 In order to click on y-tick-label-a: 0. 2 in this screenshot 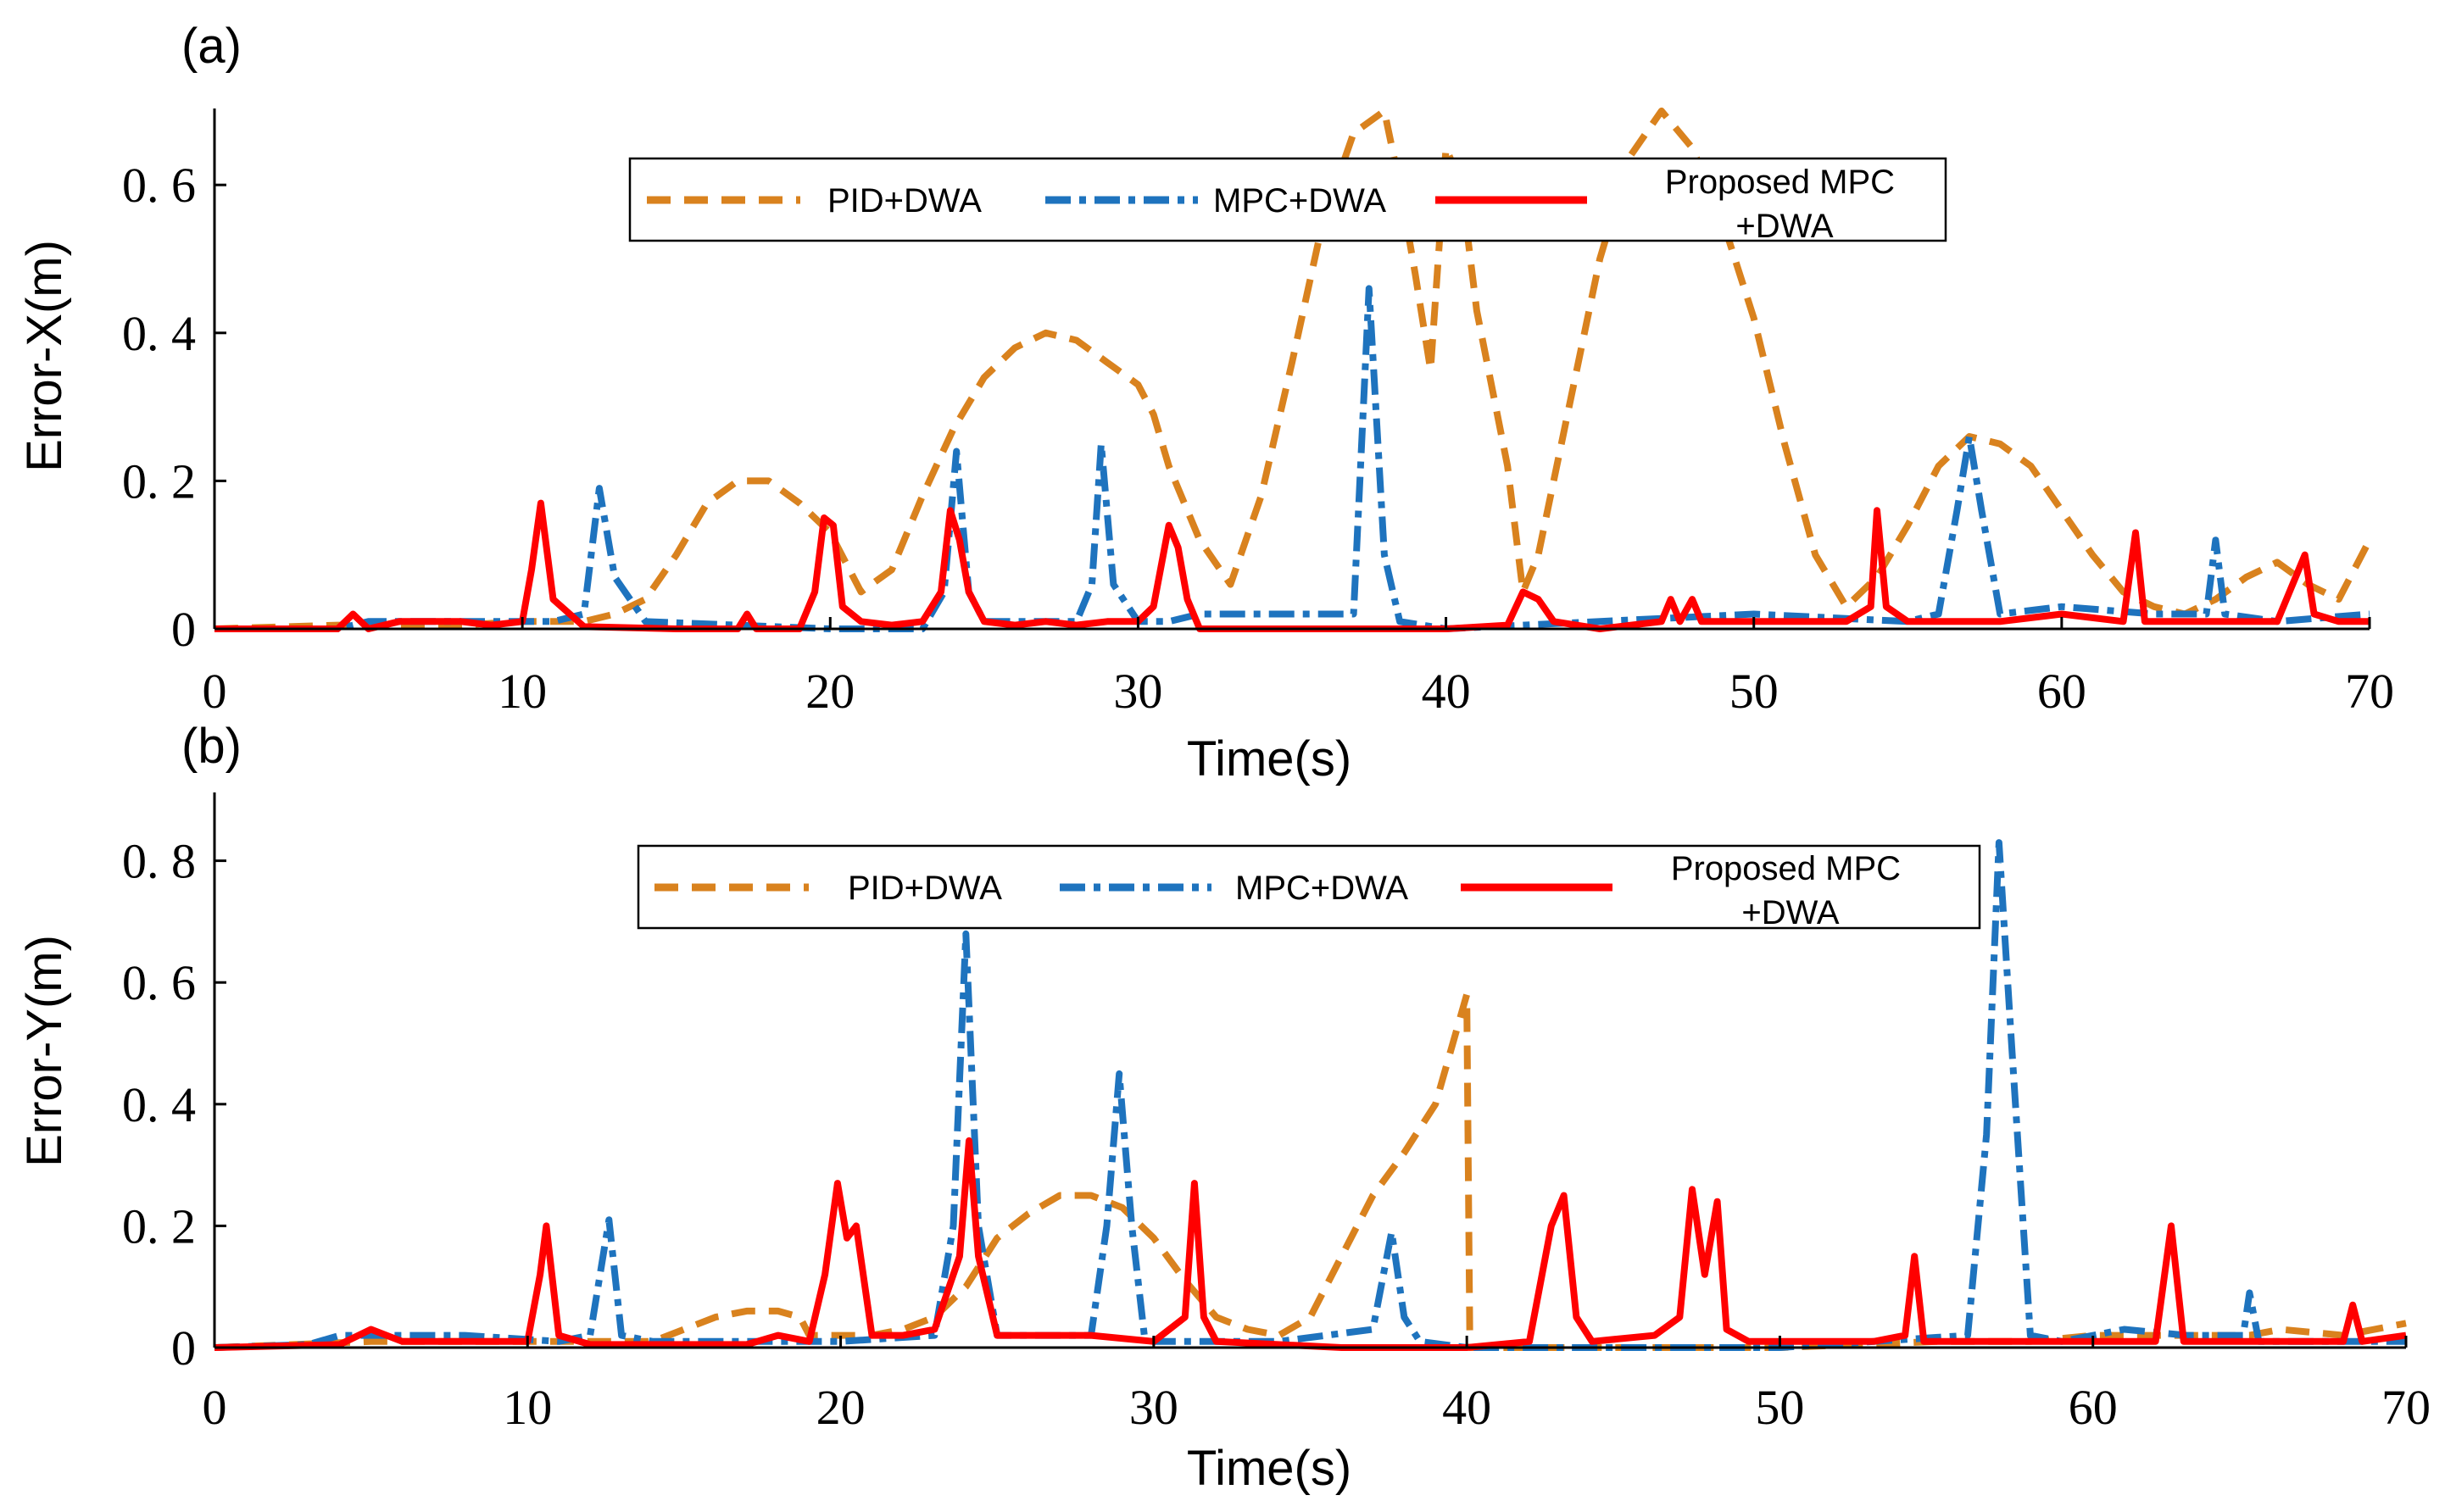, I will do `click(159, 481)`.